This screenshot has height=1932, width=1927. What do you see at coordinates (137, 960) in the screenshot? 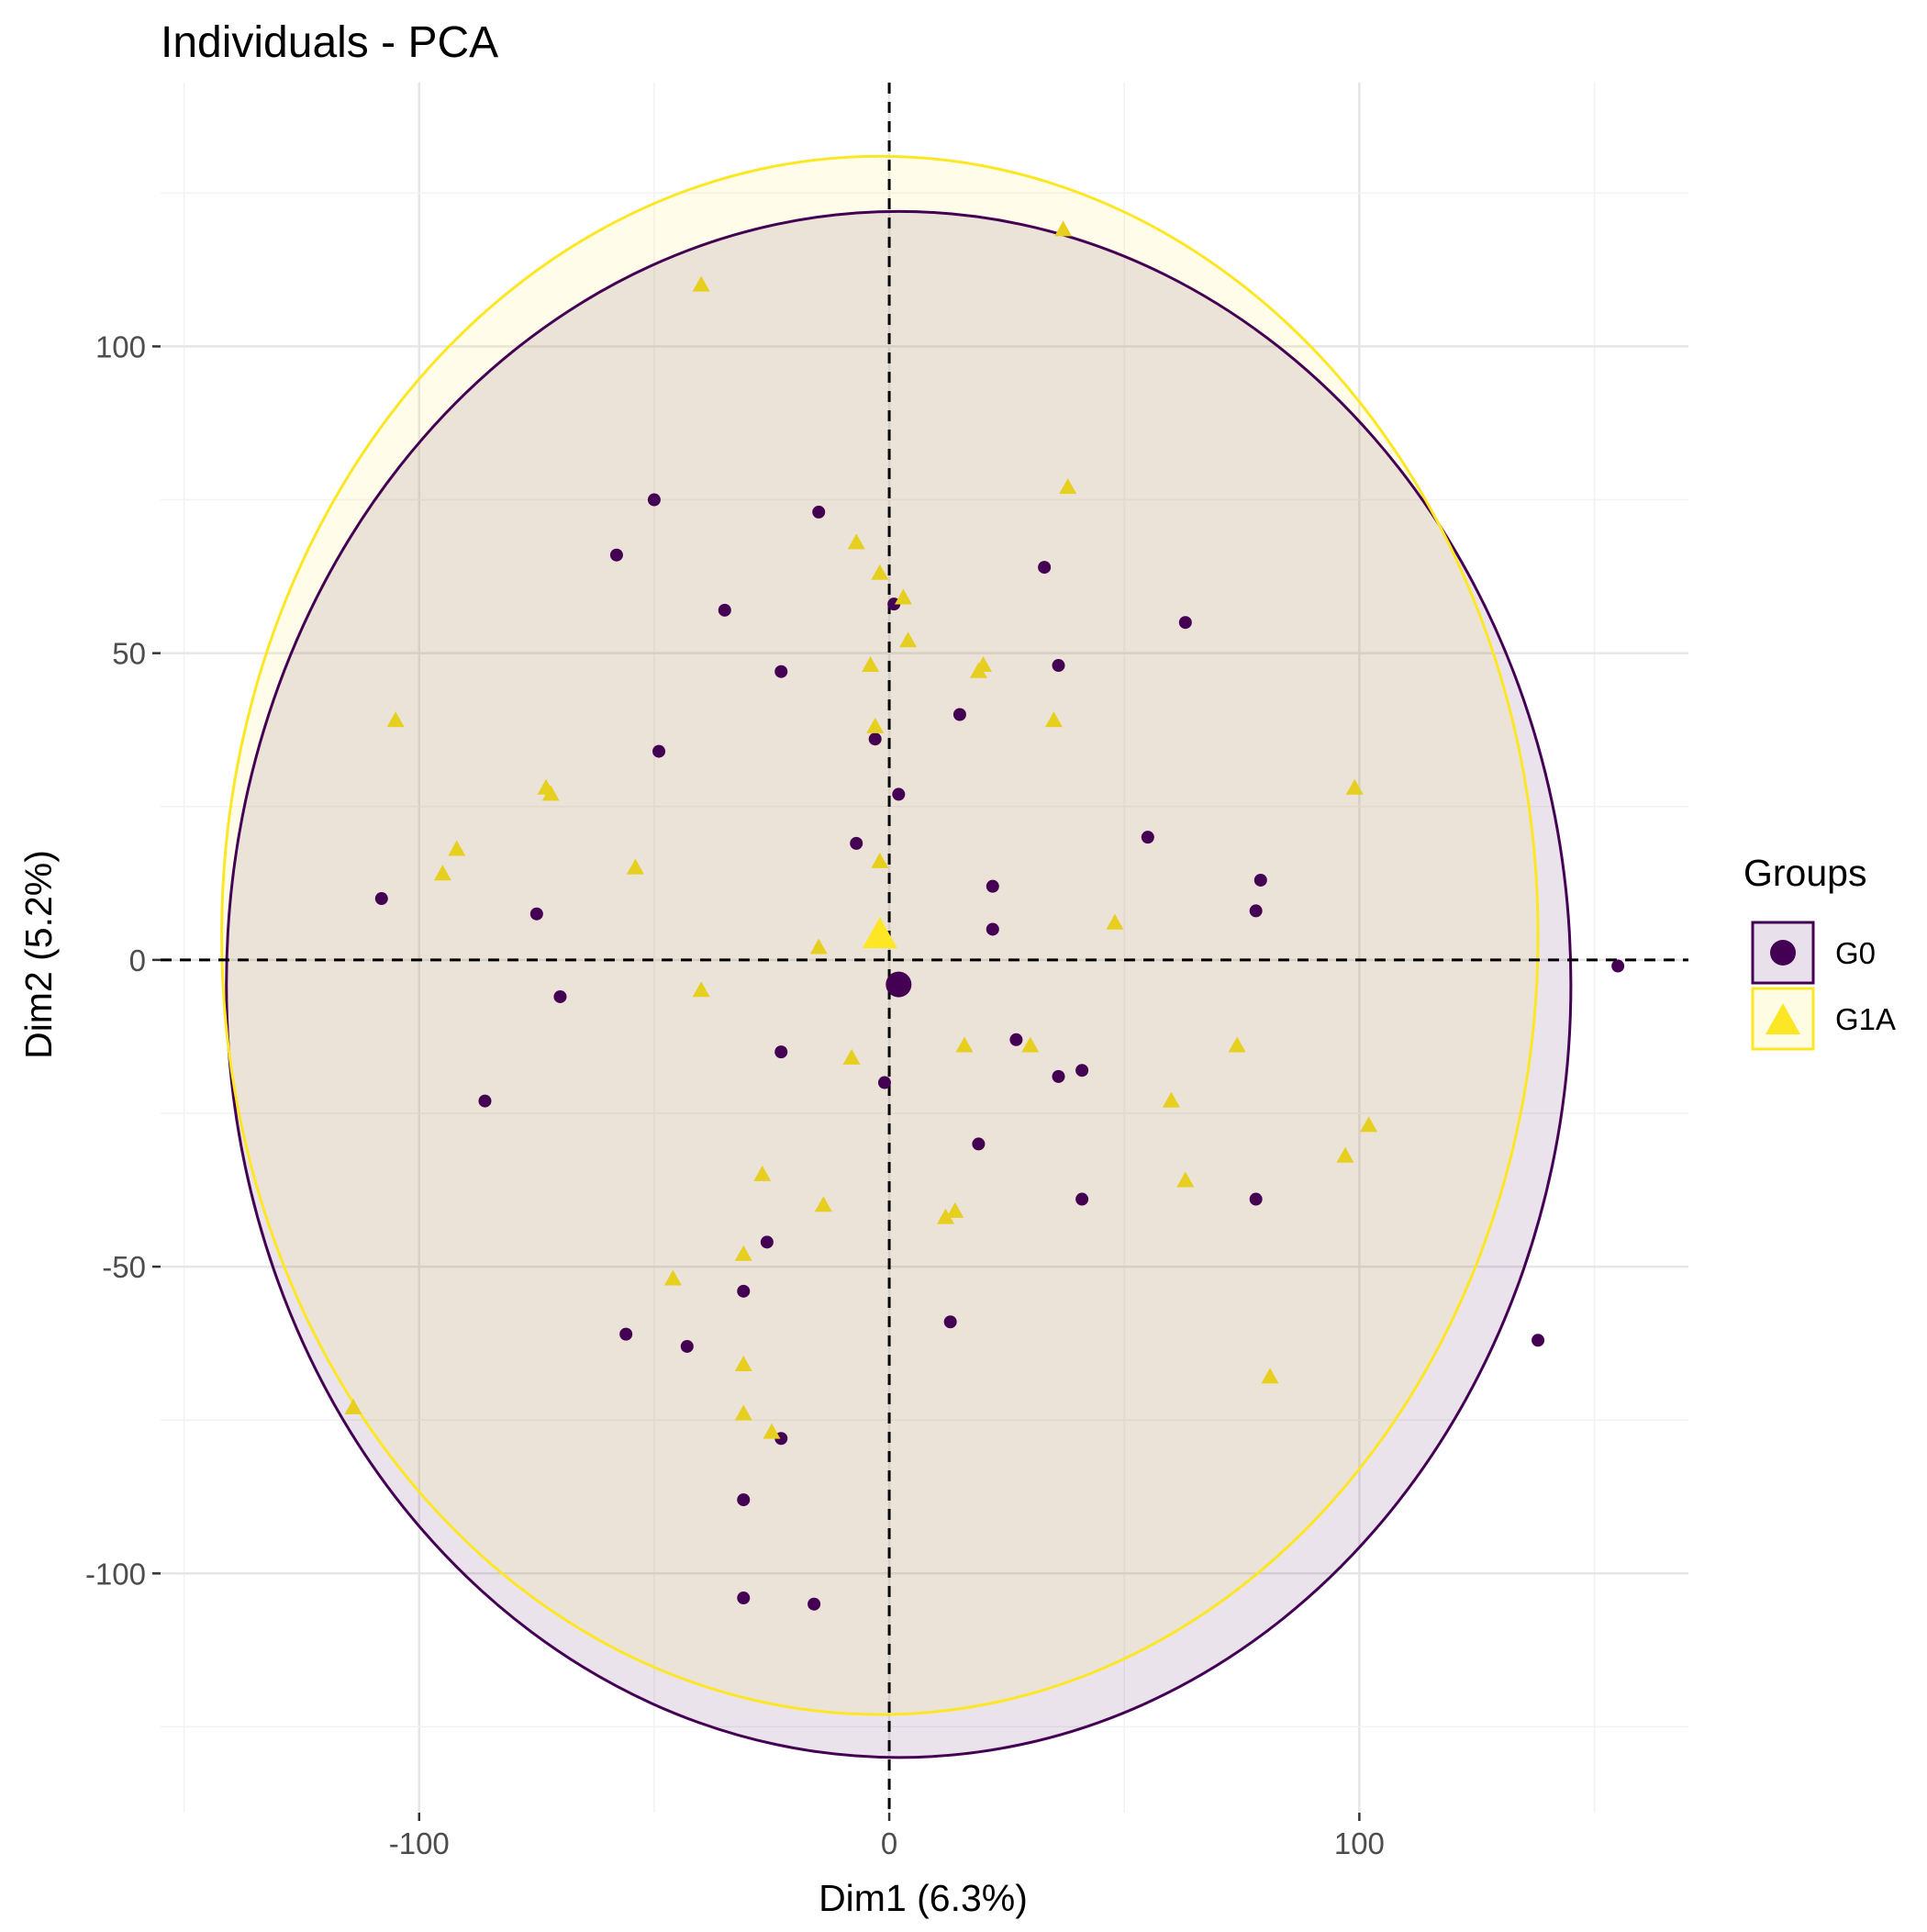
I see `y-tick-label: 0` at bounding box center [137, 960].